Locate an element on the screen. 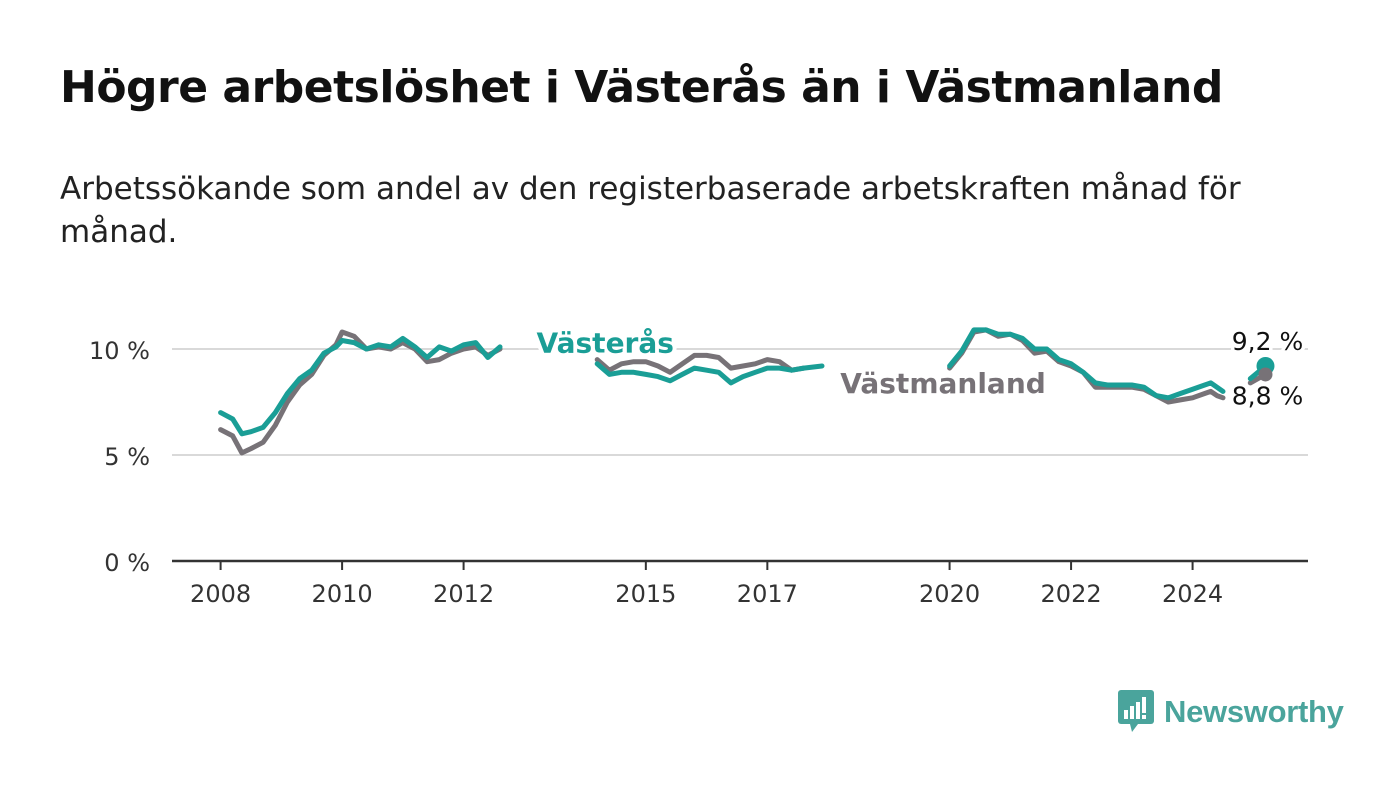 This screenshot has width=1400, height=794. x-tick-label: 2017 is located at coordinates (767, 594).